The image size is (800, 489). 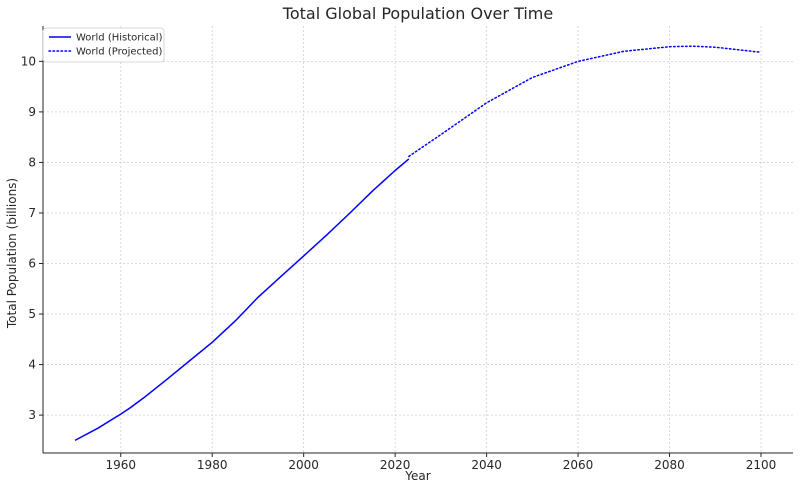 What do you see at coordinates (417, 13) in the screenshot?
I see `chart-title: Total Global Population Over Time` at bounding box center [417, 13].